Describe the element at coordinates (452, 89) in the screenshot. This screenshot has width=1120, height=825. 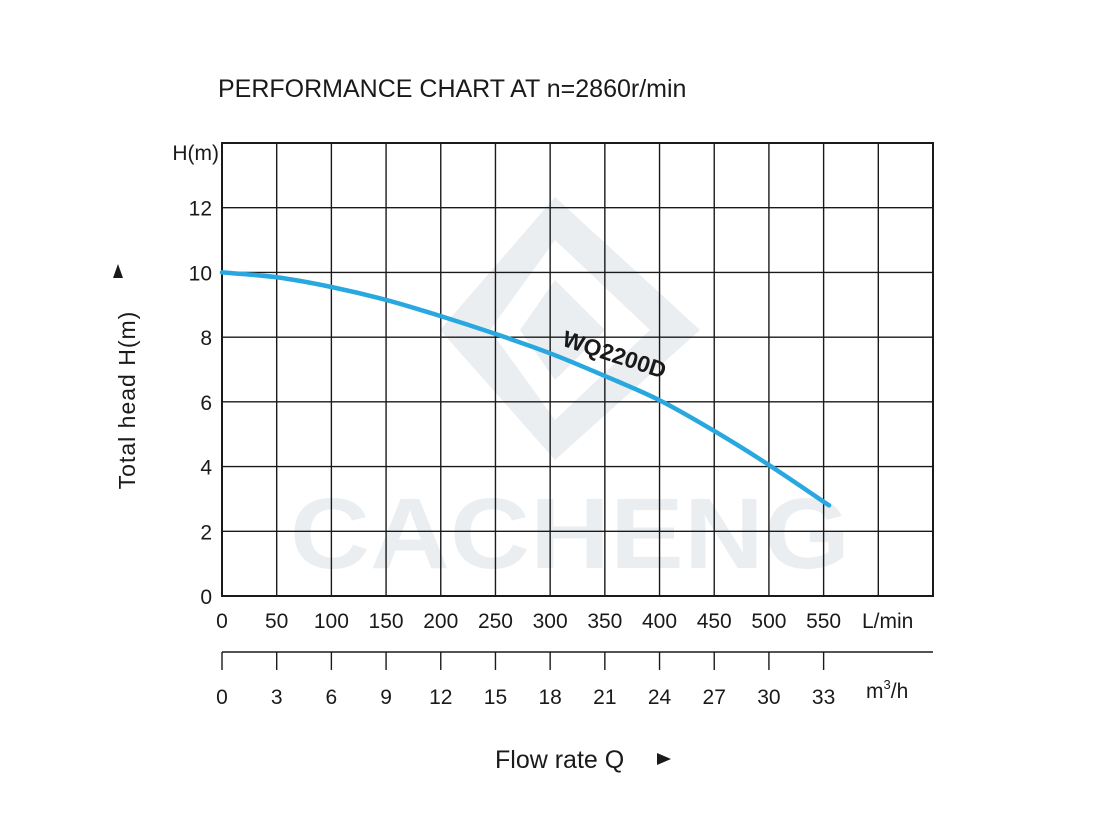
I see `chart-title: PERFORMANCE CHART AT n=2860r/min` at that location.